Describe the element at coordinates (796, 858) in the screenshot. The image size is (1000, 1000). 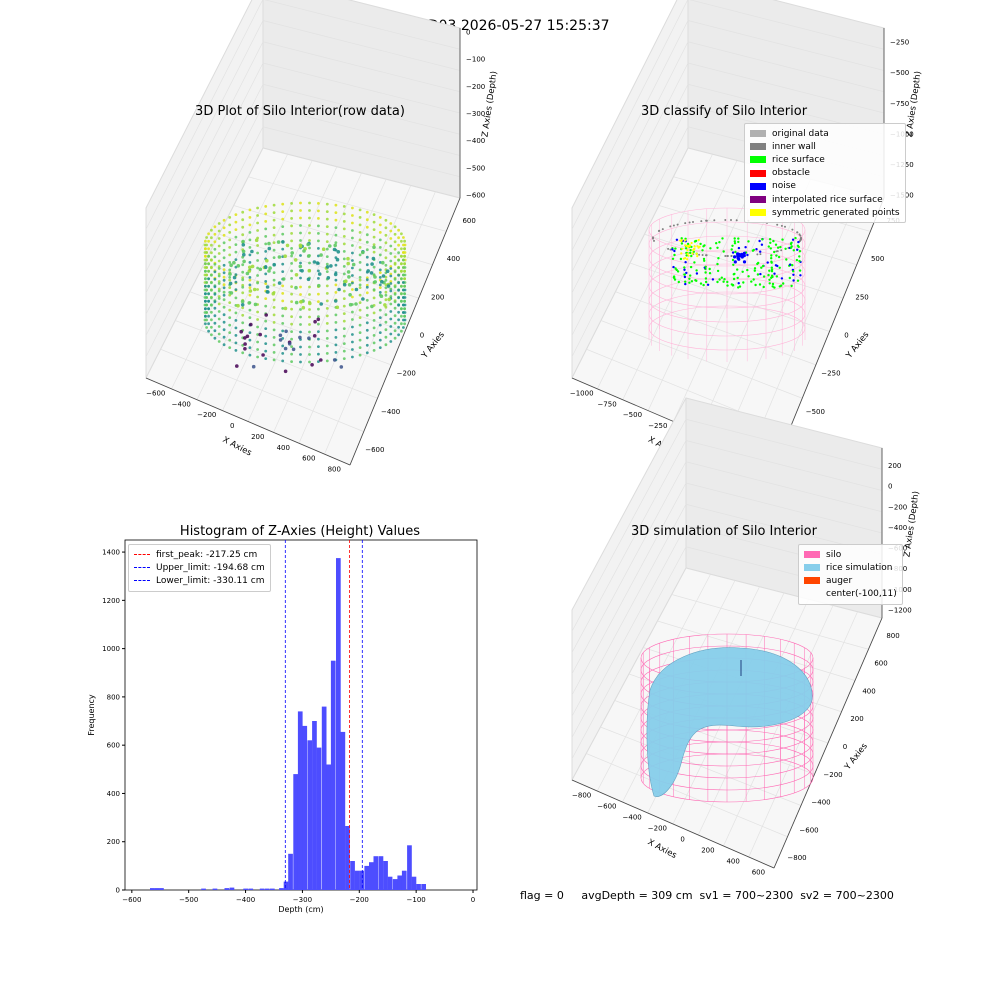
I see `plot4-y-tick-label: −800` at that location.